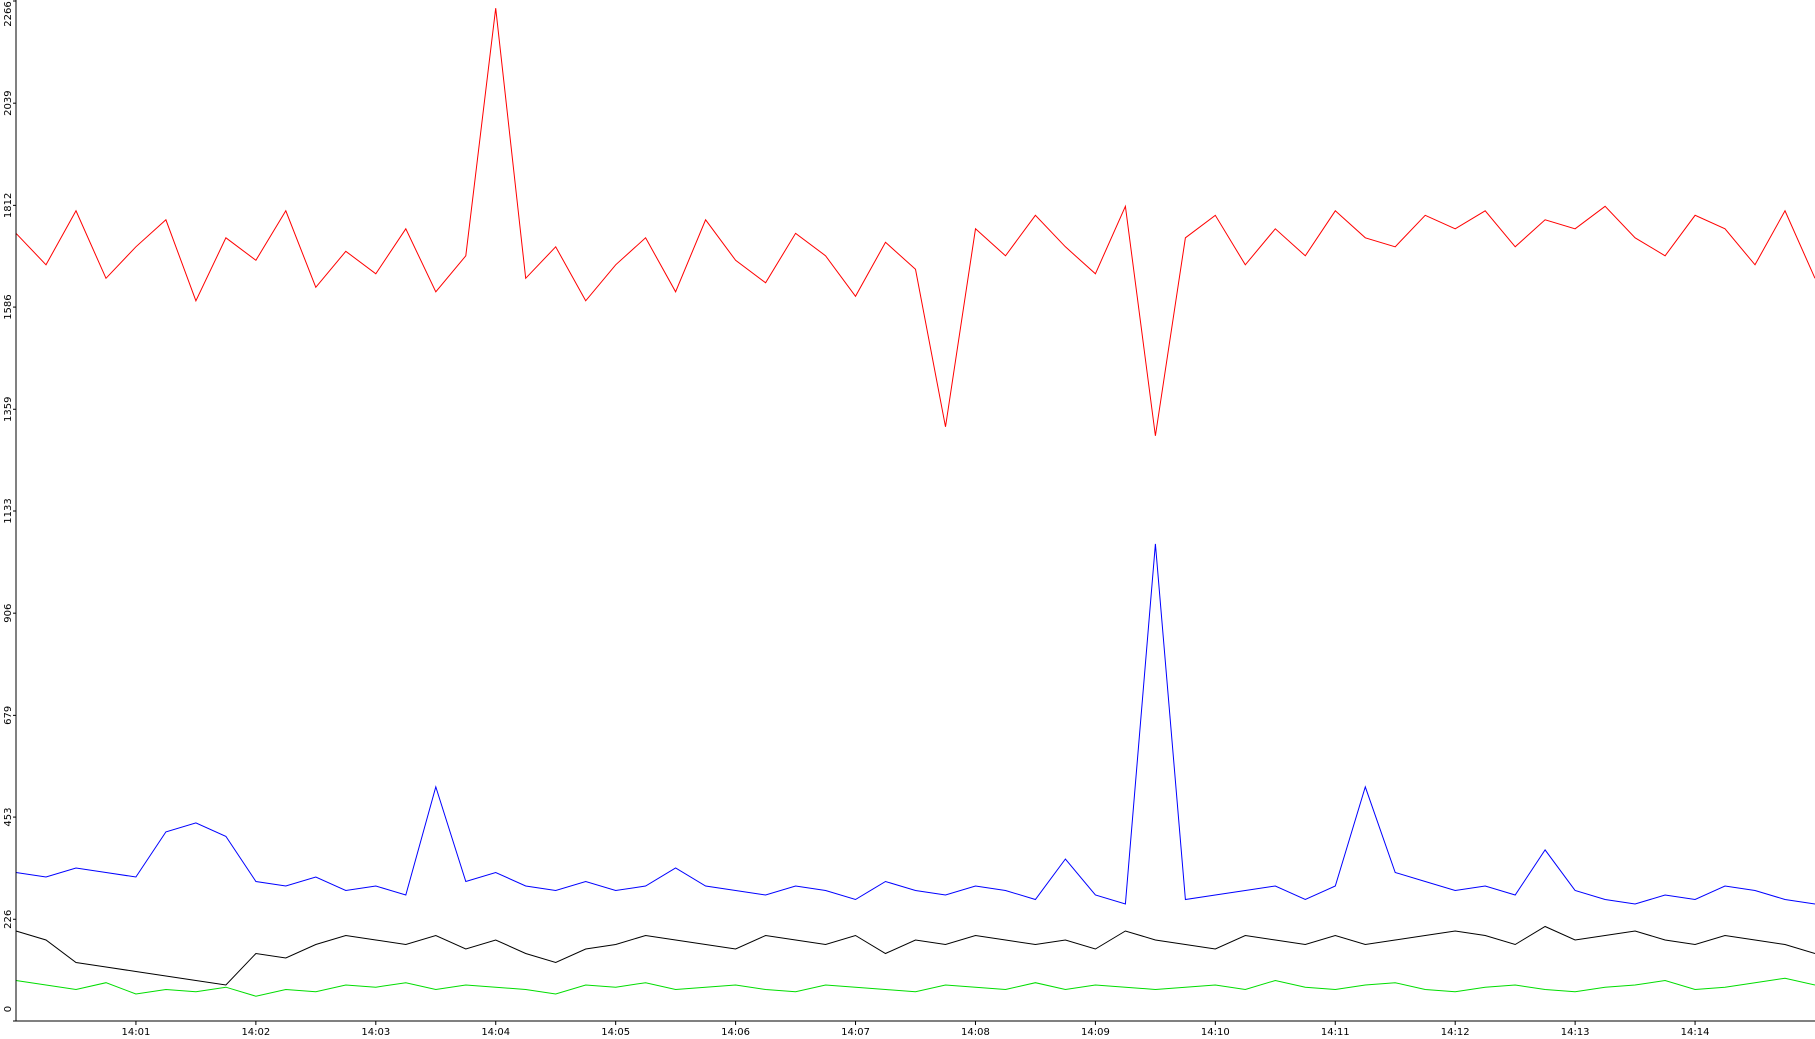 The width and height of the screenshot is (1815, 1039). I want to click on y-tick-label: 1133, so click(8, 510).